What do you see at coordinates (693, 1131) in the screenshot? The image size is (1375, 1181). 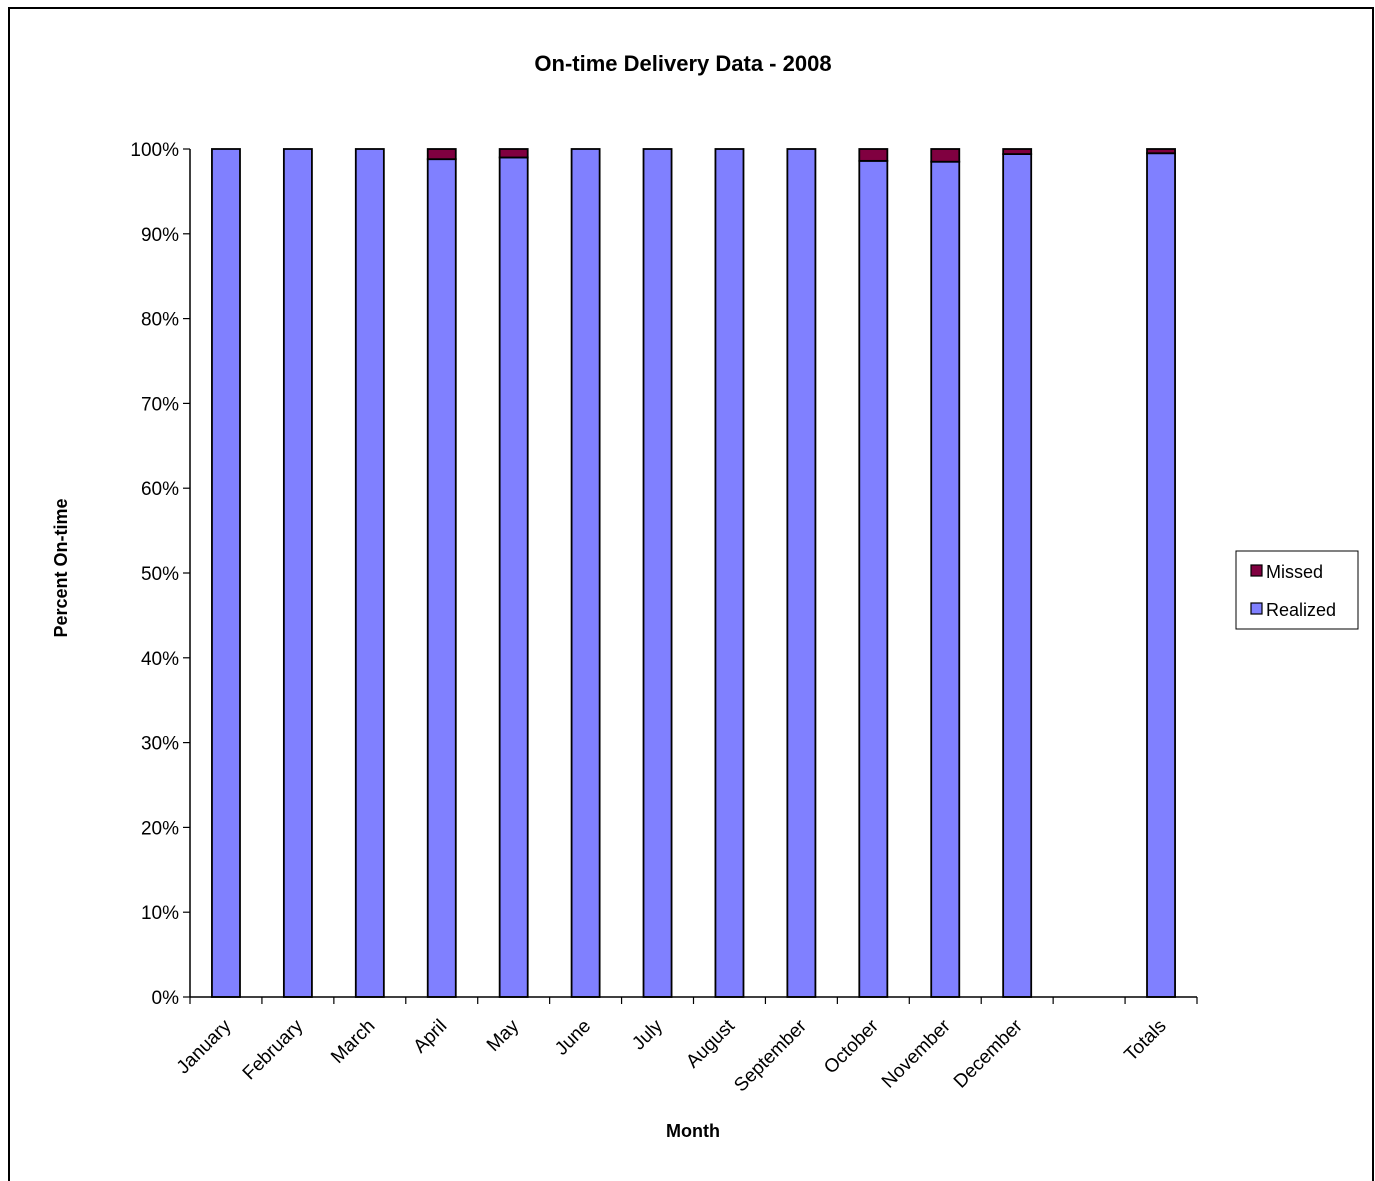 I see `x-axis-title: Month` at bounding box center [693, 1131].